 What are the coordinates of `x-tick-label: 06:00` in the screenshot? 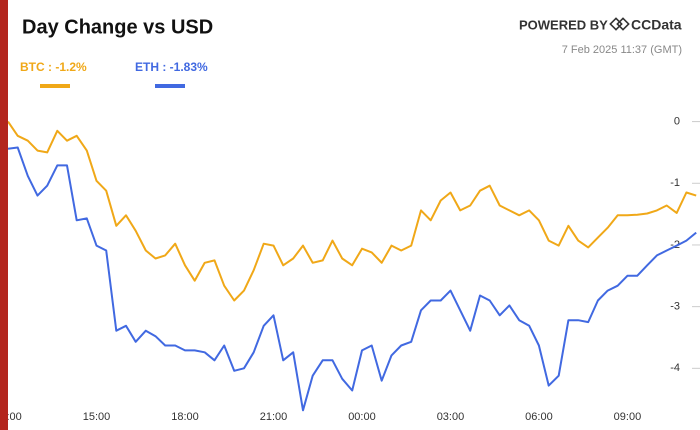 It's located at (539, 417).